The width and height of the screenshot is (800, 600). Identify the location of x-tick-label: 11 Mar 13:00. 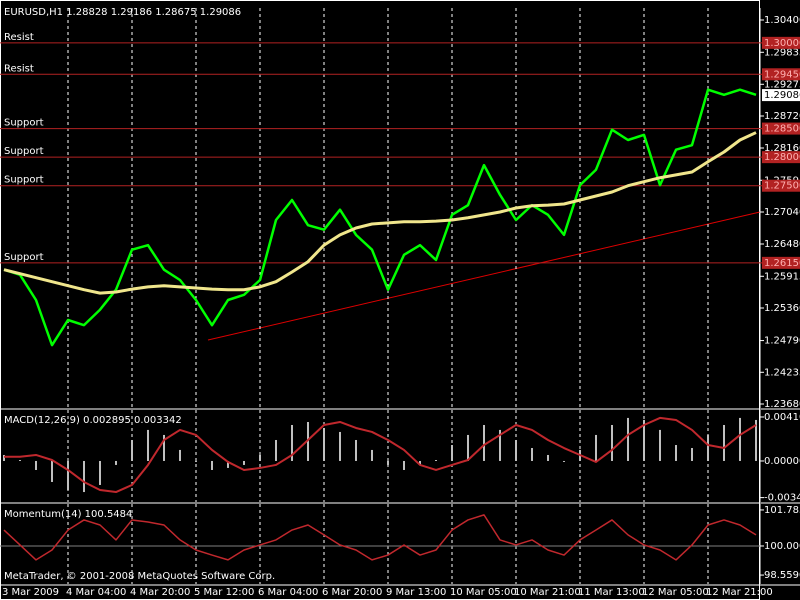
(611, 592).